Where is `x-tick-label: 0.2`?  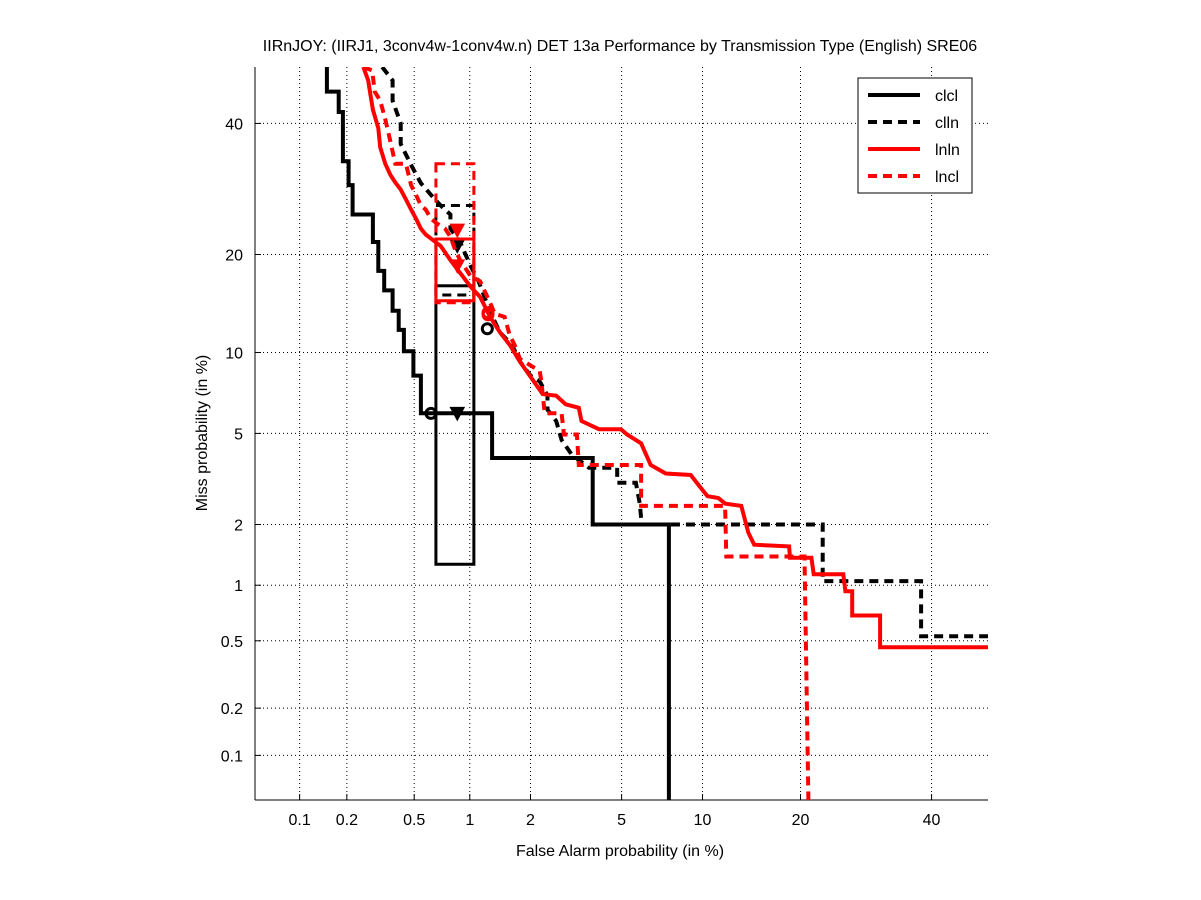 x-tick-label: 0.2 is located at coordinates (347, 820).